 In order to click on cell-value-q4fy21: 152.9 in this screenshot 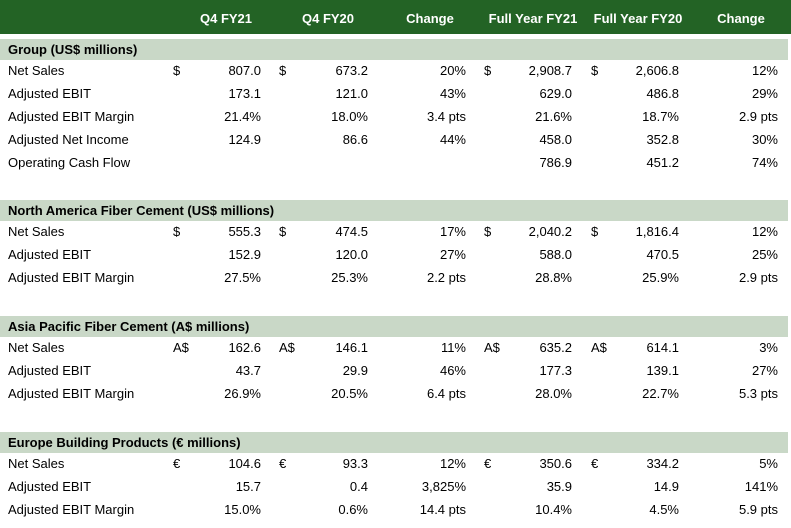, I will do `click(244, 254)`.